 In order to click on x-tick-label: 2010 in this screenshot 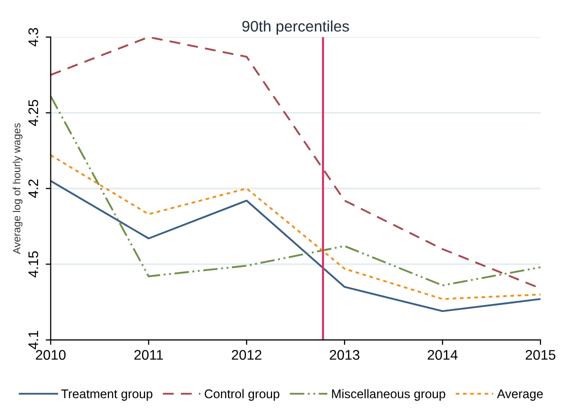, I will do `click(51, 355)`.